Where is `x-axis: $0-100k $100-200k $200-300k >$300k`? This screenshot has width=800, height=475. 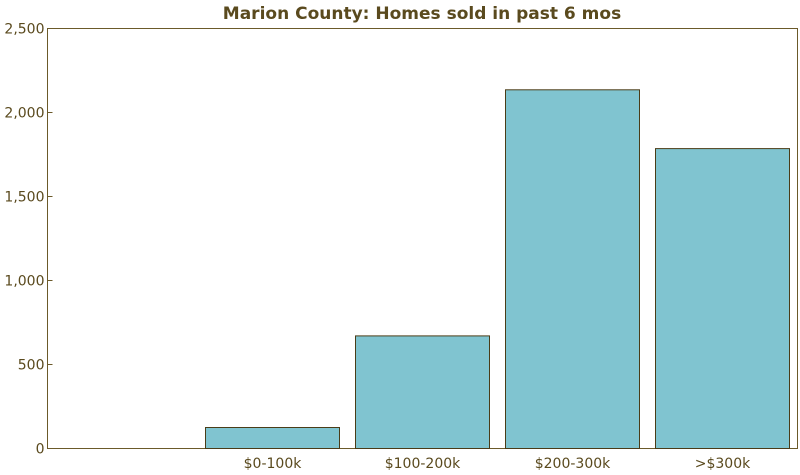
x-axis: $0-100k $100-200k $200-300k >$300k is located at coordinates (497, 464).